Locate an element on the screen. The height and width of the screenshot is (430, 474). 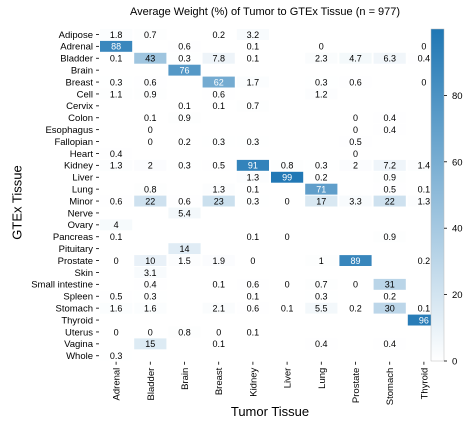
cell-value-label: 23 is located at coordinates (219, 201).